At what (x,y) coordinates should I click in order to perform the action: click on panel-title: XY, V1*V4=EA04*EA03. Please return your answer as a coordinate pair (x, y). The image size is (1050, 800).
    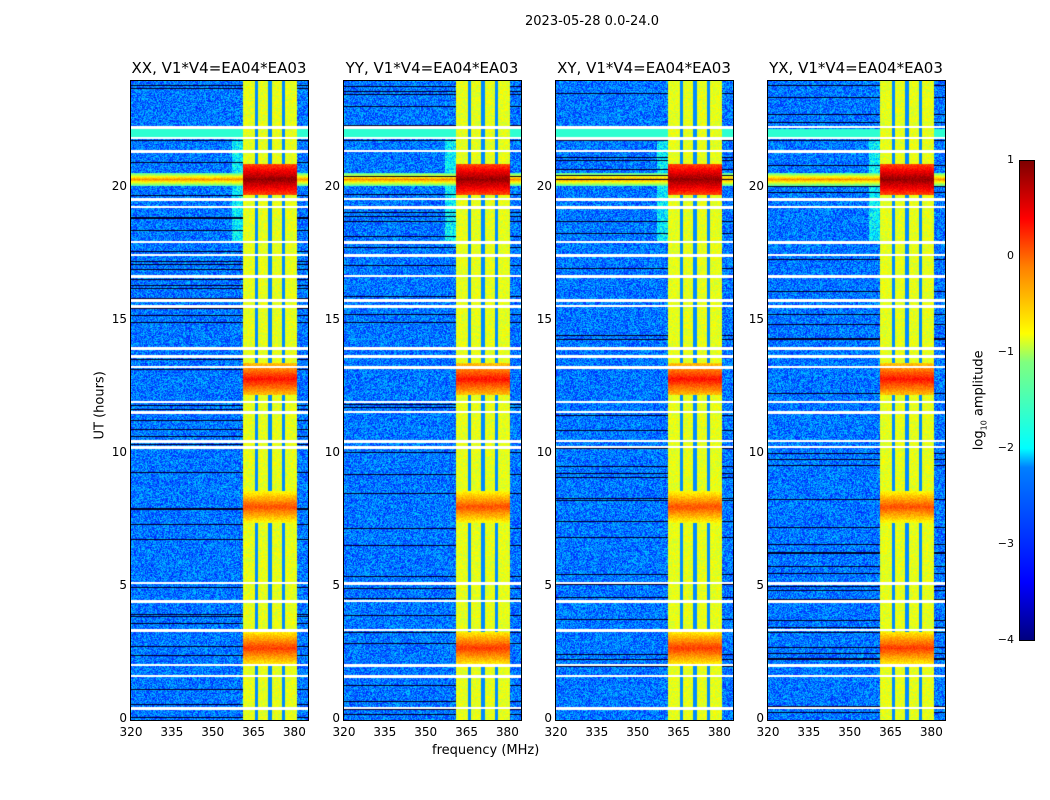
    Looking at the image, I should click on (644, 68).